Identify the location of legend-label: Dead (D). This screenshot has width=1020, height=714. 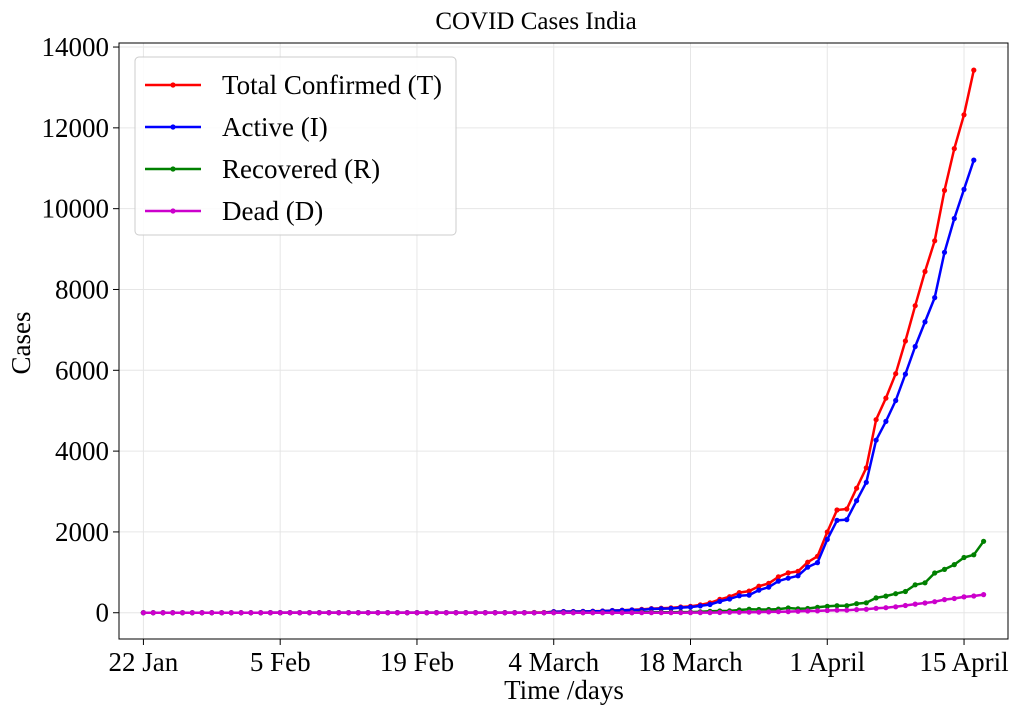
(272, 211).